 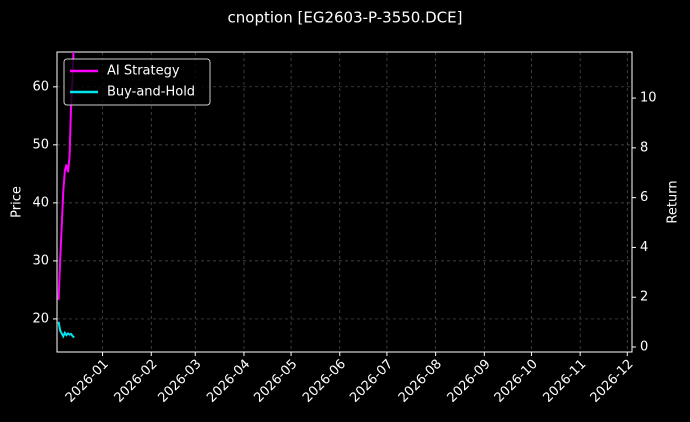 What do you see at coordinates (40, 202) in the screenshot?
I see `y-tick-label: 40` at bounding box center [40, 202].